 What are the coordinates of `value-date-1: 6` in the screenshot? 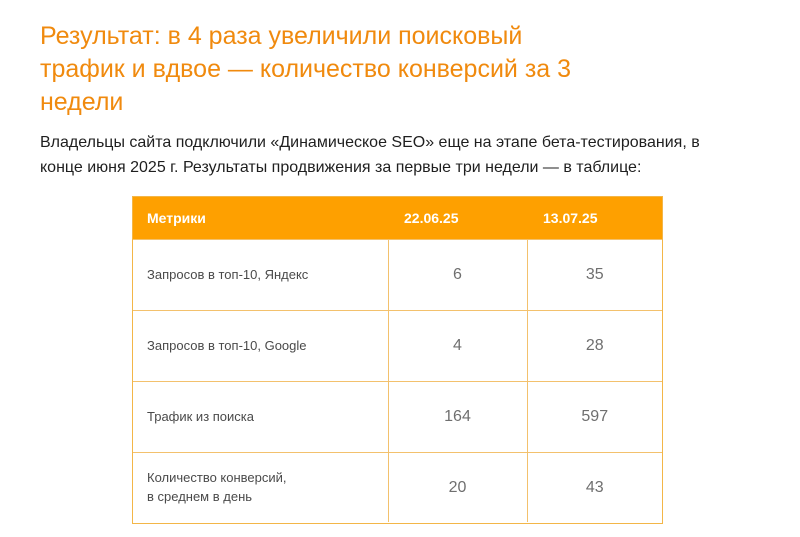 It's located at (457, 274).